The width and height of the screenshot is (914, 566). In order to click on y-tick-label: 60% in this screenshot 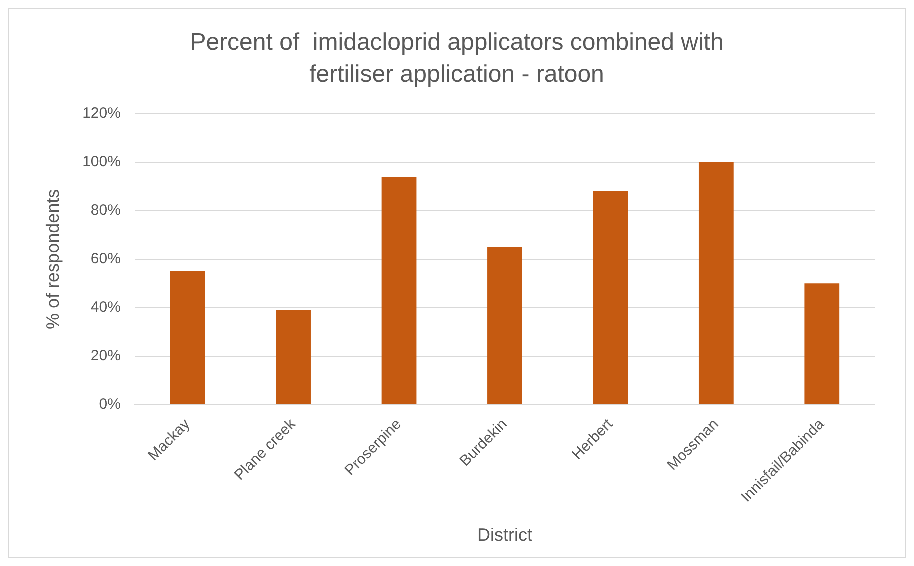, I will do `click(105, 259)`.